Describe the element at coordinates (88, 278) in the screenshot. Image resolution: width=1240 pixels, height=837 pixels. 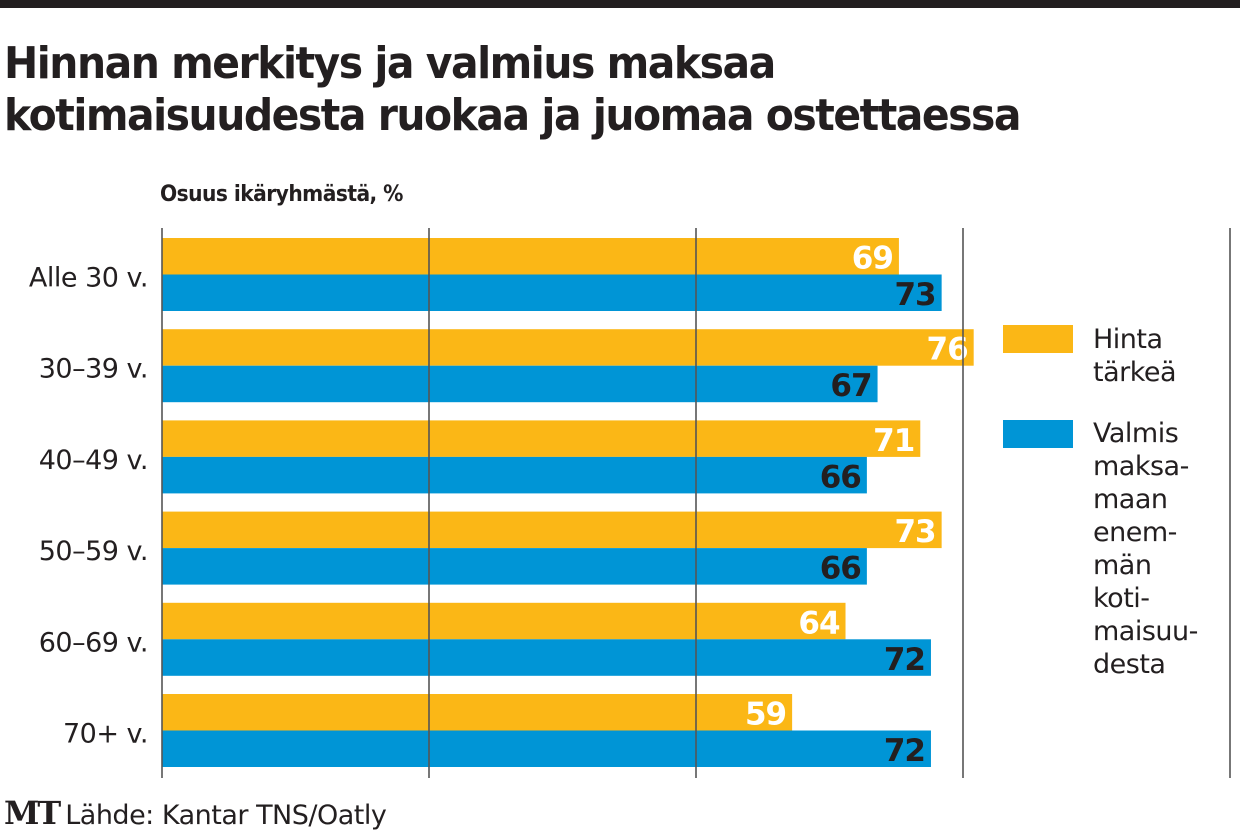
I see `category-label: Alle 30 v.` at that location.